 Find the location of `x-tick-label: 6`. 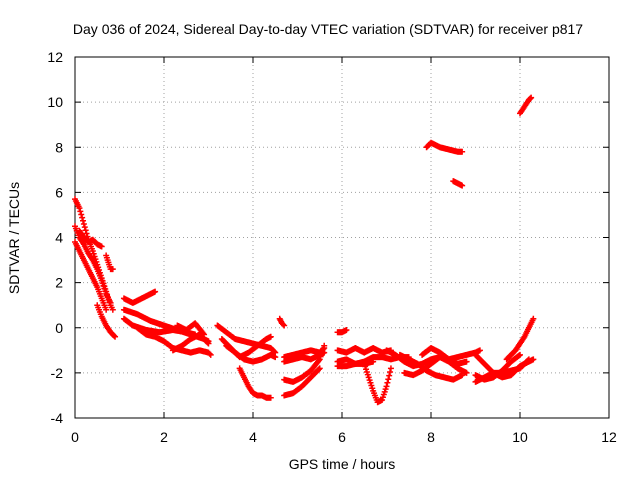

x-tick-label: 6 is located at coordinates (342, 437).